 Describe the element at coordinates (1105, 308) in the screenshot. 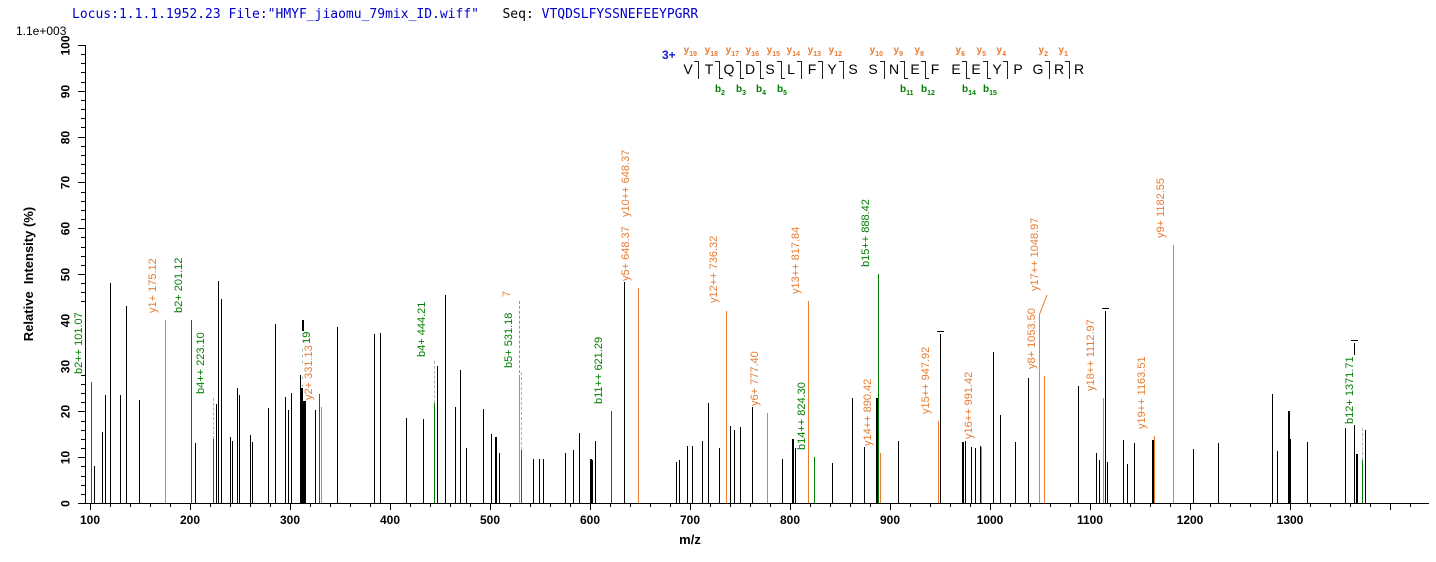

I see `peak-top-tick` at that location.